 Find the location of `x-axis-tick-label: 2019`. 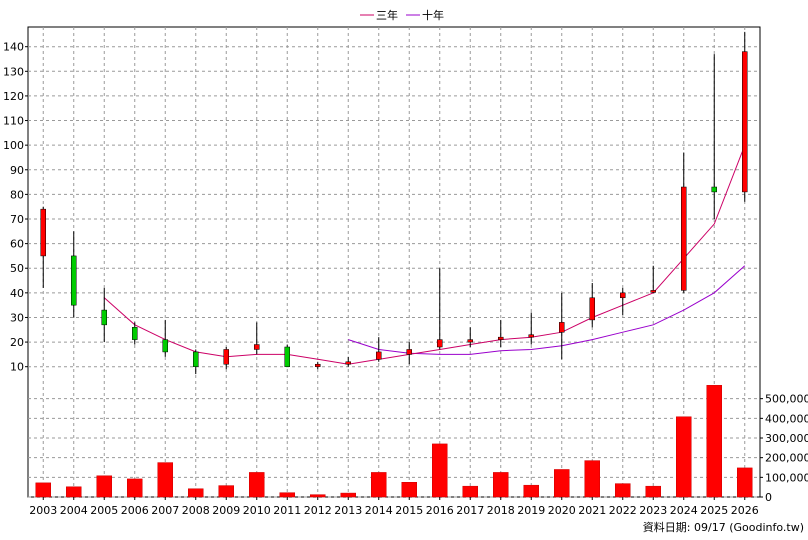

x-axis-tick-label: 2019 is located at coordinates (531, 510).